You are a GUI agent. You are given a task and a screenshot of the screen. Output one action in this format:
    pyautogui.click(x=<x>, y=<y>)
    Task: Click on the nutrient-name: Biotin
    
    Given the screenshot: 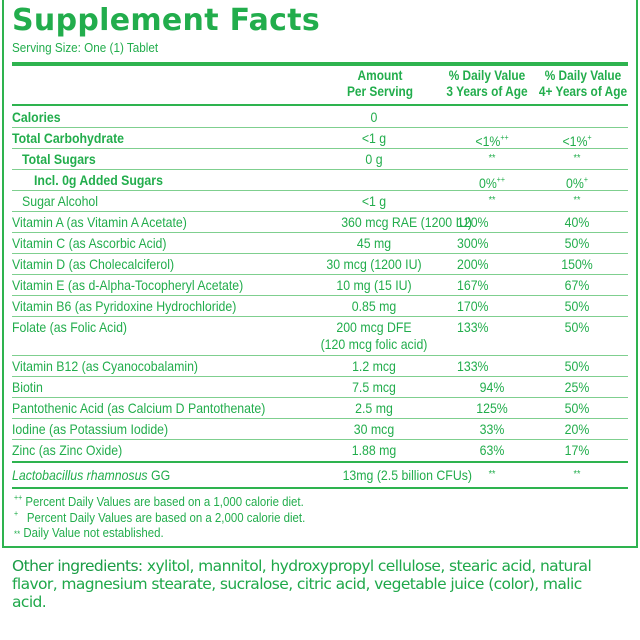 What is the action you would take?
    pyautogui.click(x=27, y=387)
    